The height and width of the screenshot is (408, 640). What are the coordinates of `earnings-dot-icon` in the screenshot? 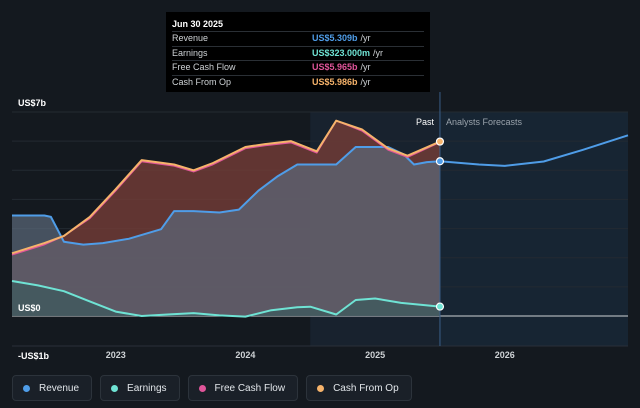 It's located at (115, 388).